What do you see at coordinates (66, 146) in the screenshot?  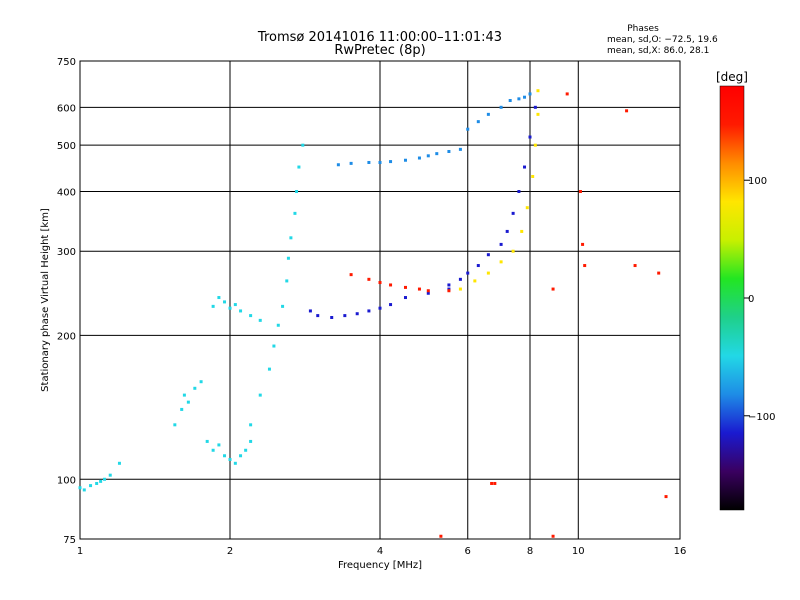 I see `y-tick-label: 500` at bounding box center [66, 146].